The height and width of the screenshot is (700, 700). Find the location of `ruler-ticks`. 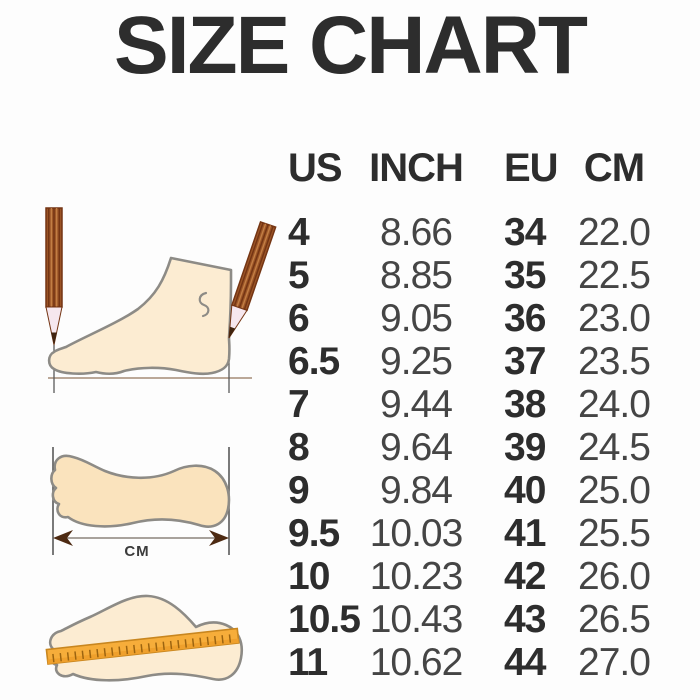

ruler-ticks is located at coordinates (142, 648).